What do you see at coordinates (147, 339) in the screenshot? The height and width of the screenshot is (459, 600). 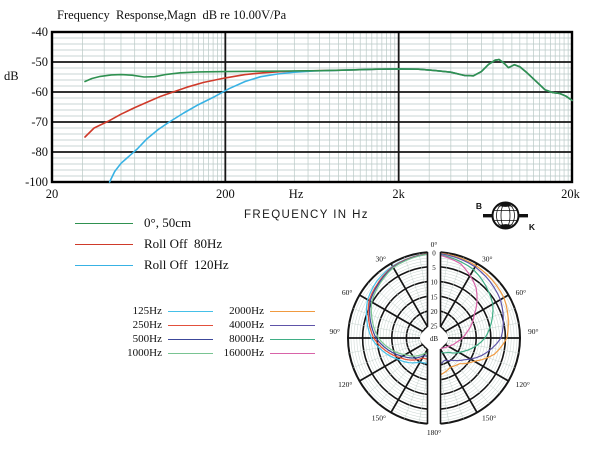 I see `polar-legend-label: 500Hz` at bounding box center [147, 339].